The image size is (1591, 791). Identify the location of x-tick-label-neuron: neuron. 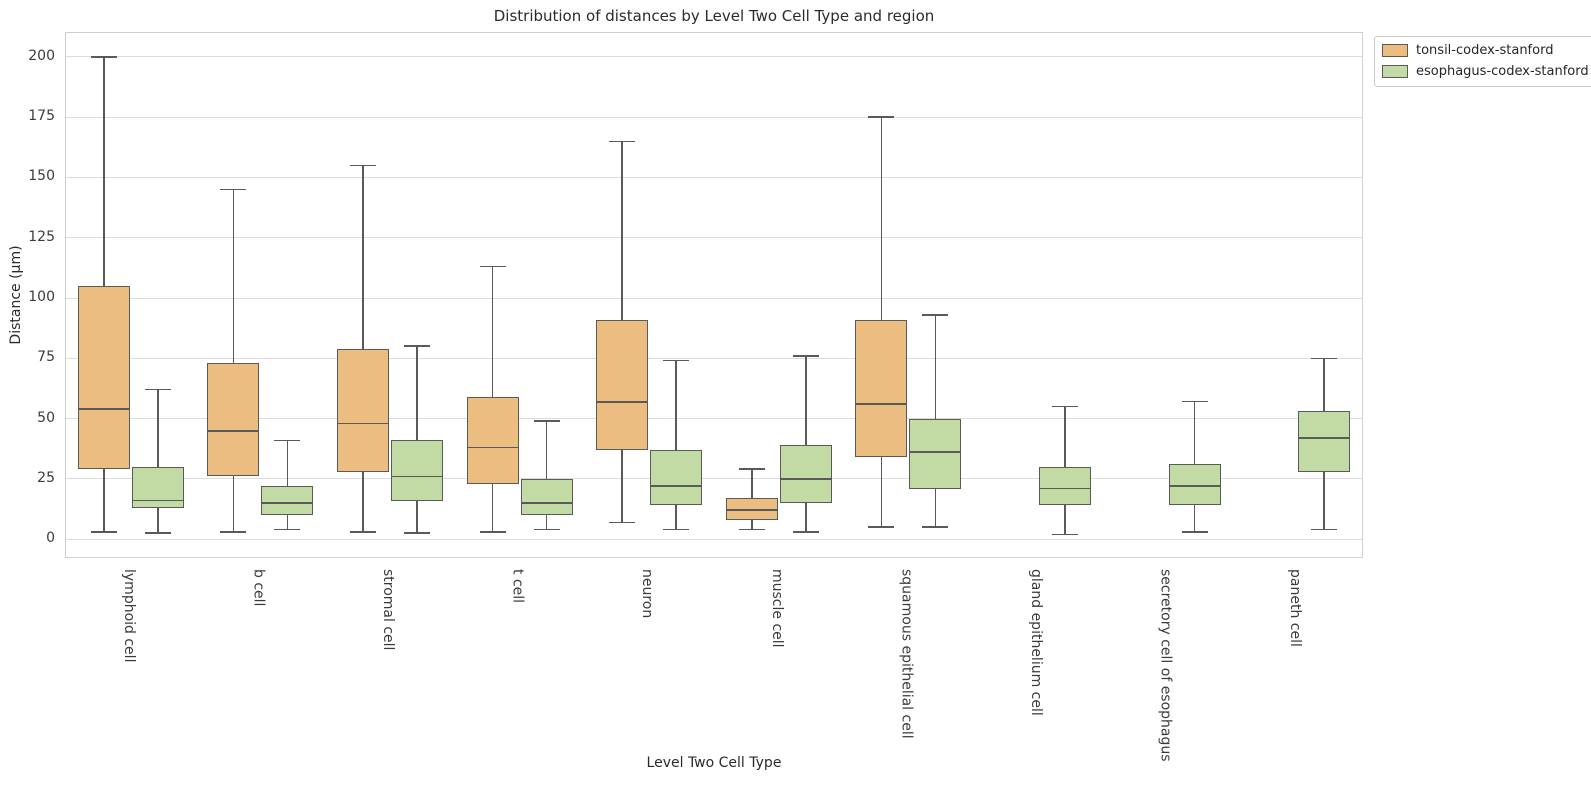
(647, 594).